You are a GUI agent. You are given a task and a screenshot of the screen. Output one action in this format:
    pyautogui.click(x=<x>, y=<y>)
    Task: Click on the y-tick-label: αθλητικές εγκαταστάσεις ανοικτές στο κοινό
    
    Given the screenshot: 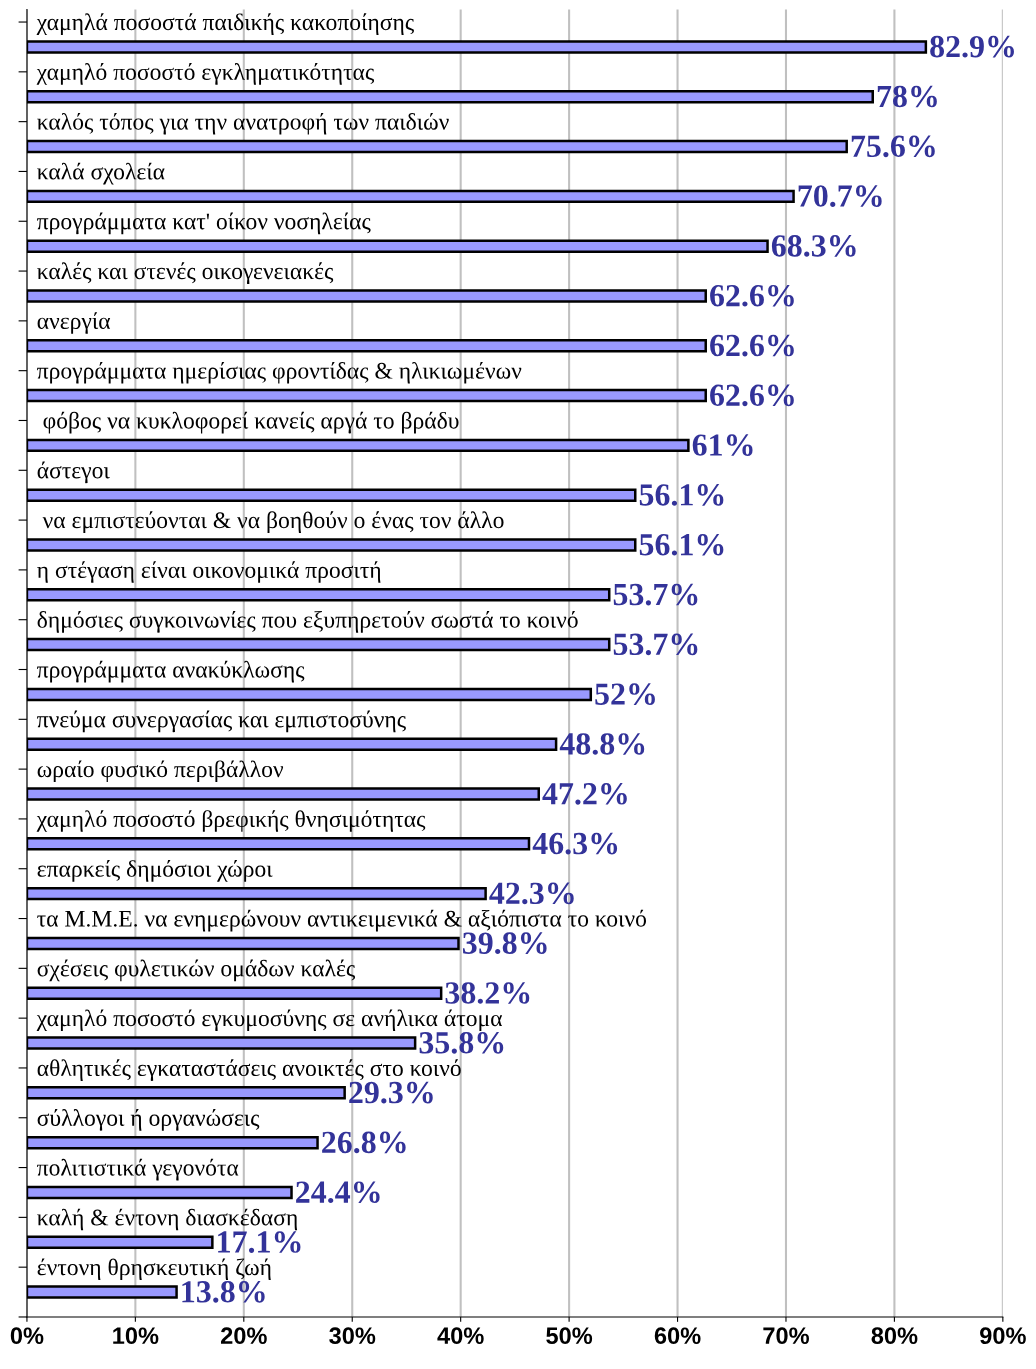 What is the action you would take?
    pyautogui.click(x=249, y=1070)
    